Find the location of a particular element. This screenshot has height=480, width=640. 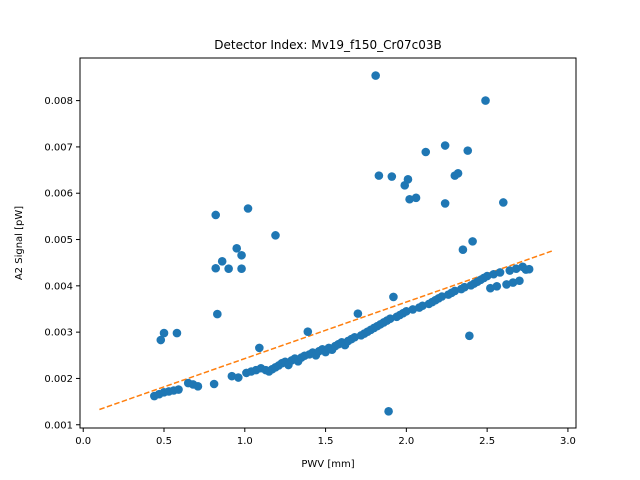

y-tick-label: 0.005 is located at coordinates (58, 240).